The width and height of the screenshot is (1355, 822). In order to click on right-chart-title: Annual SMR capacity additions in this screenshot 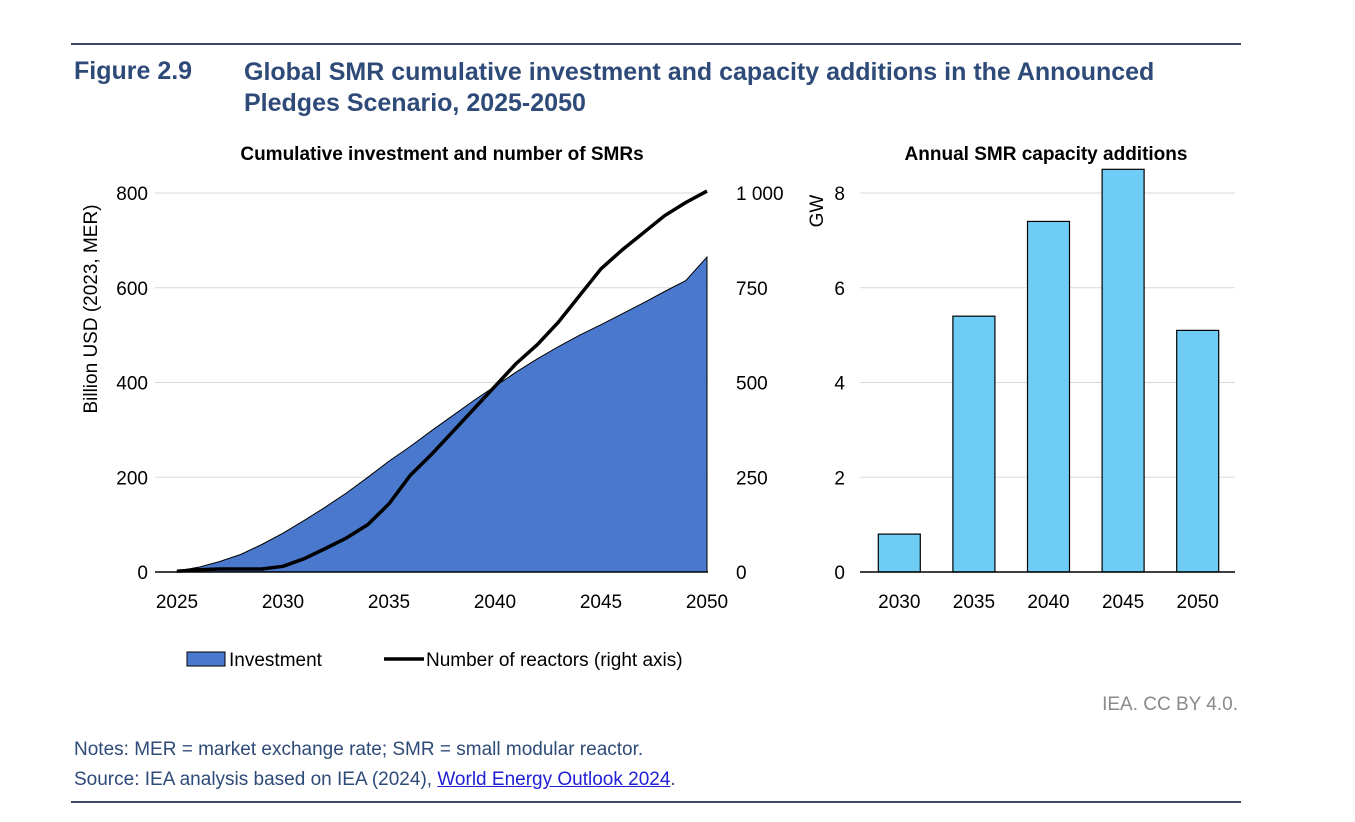, I will do `click(1046, 154)`.